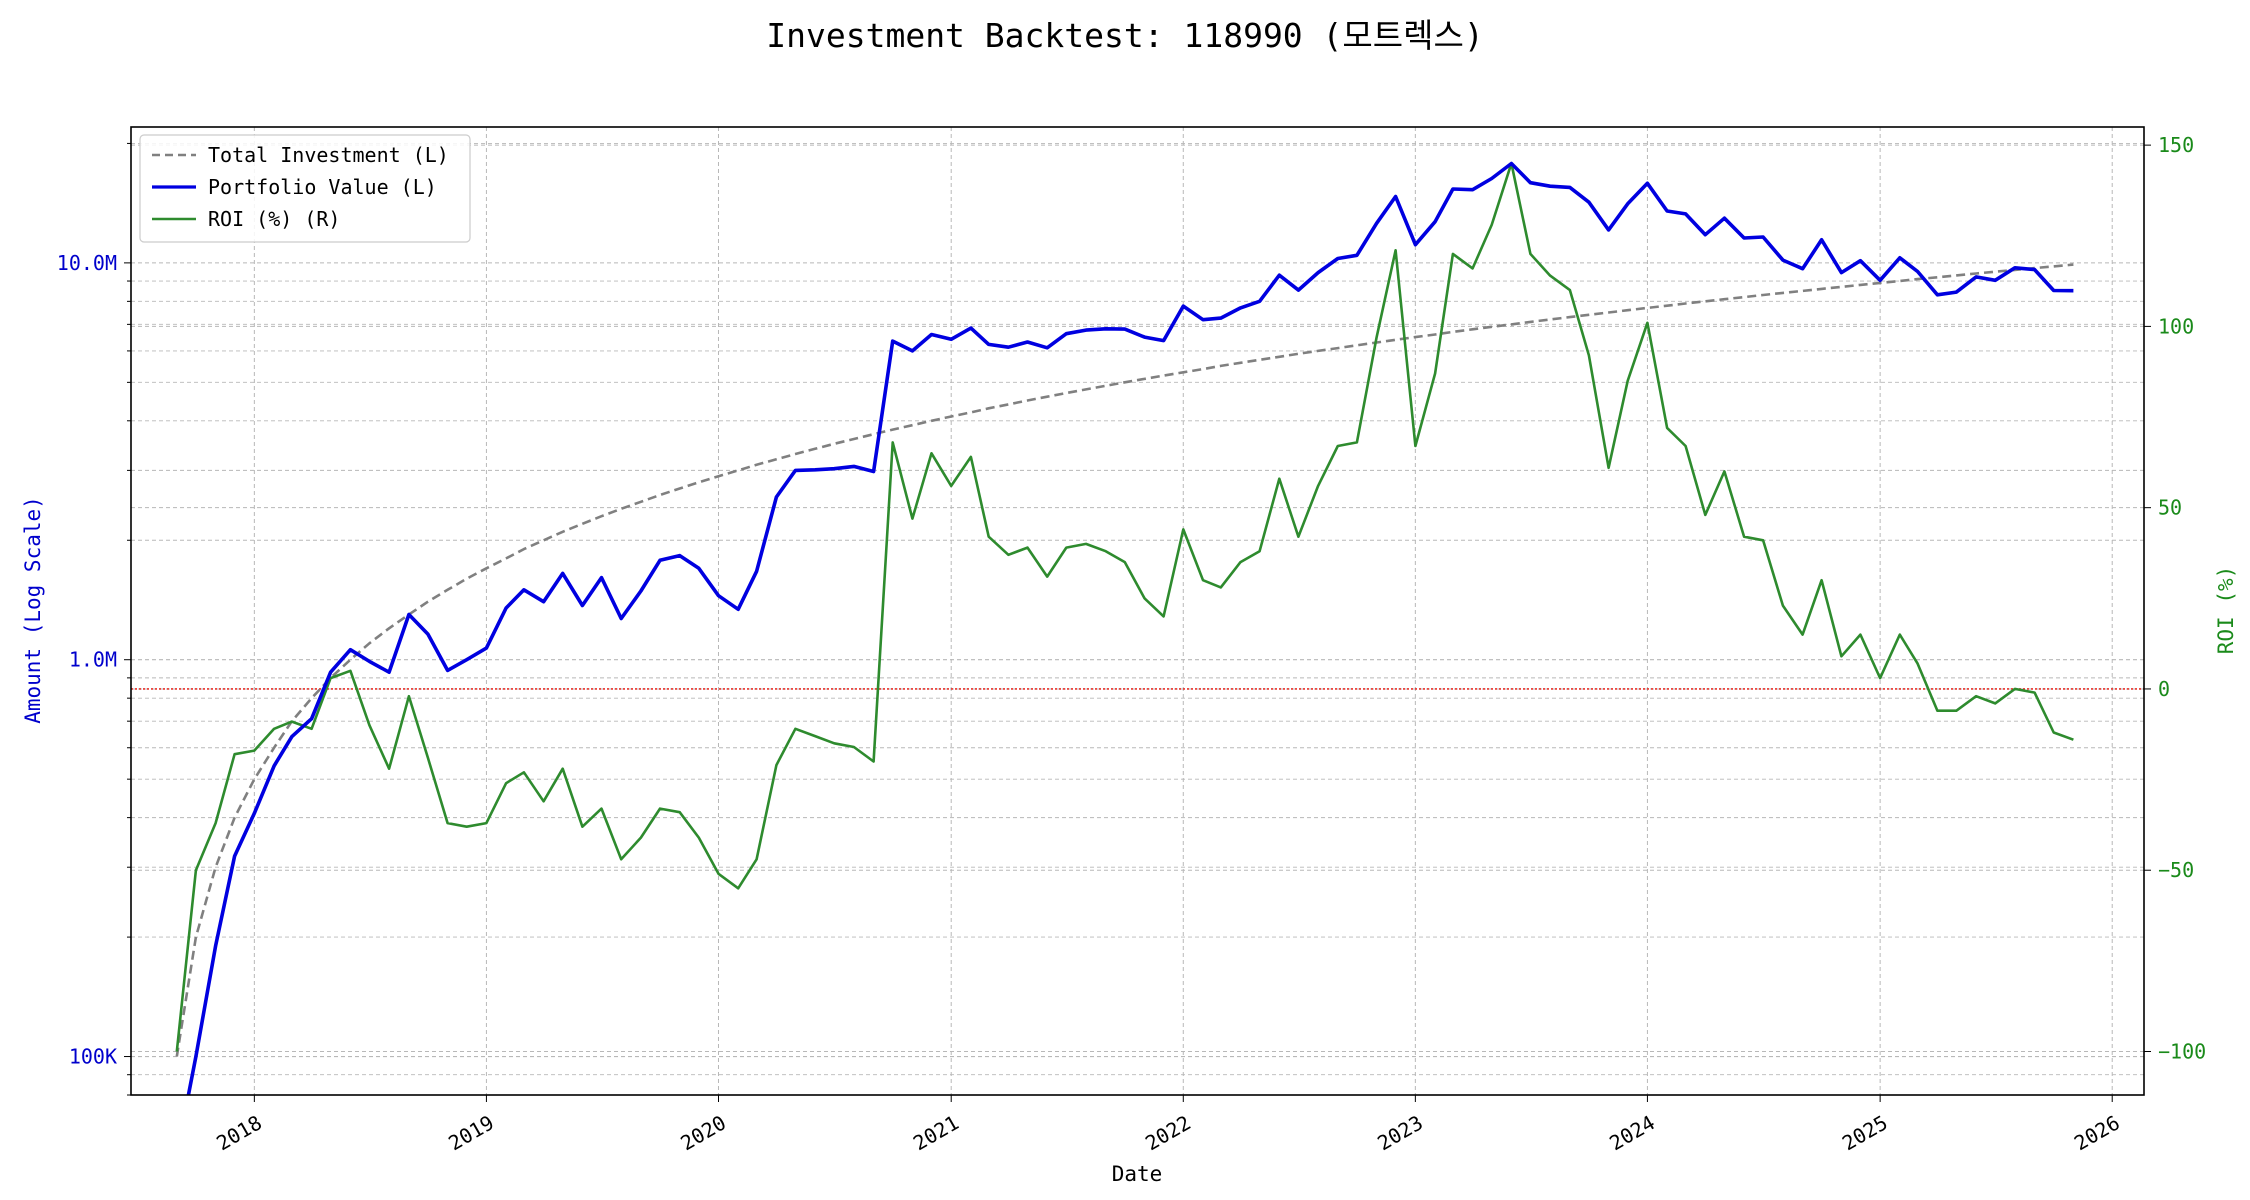 This screenshot has height=1200, width=2250. I want to click on y-axis-left-label: Amount (Log Scale), so click(33, 610).